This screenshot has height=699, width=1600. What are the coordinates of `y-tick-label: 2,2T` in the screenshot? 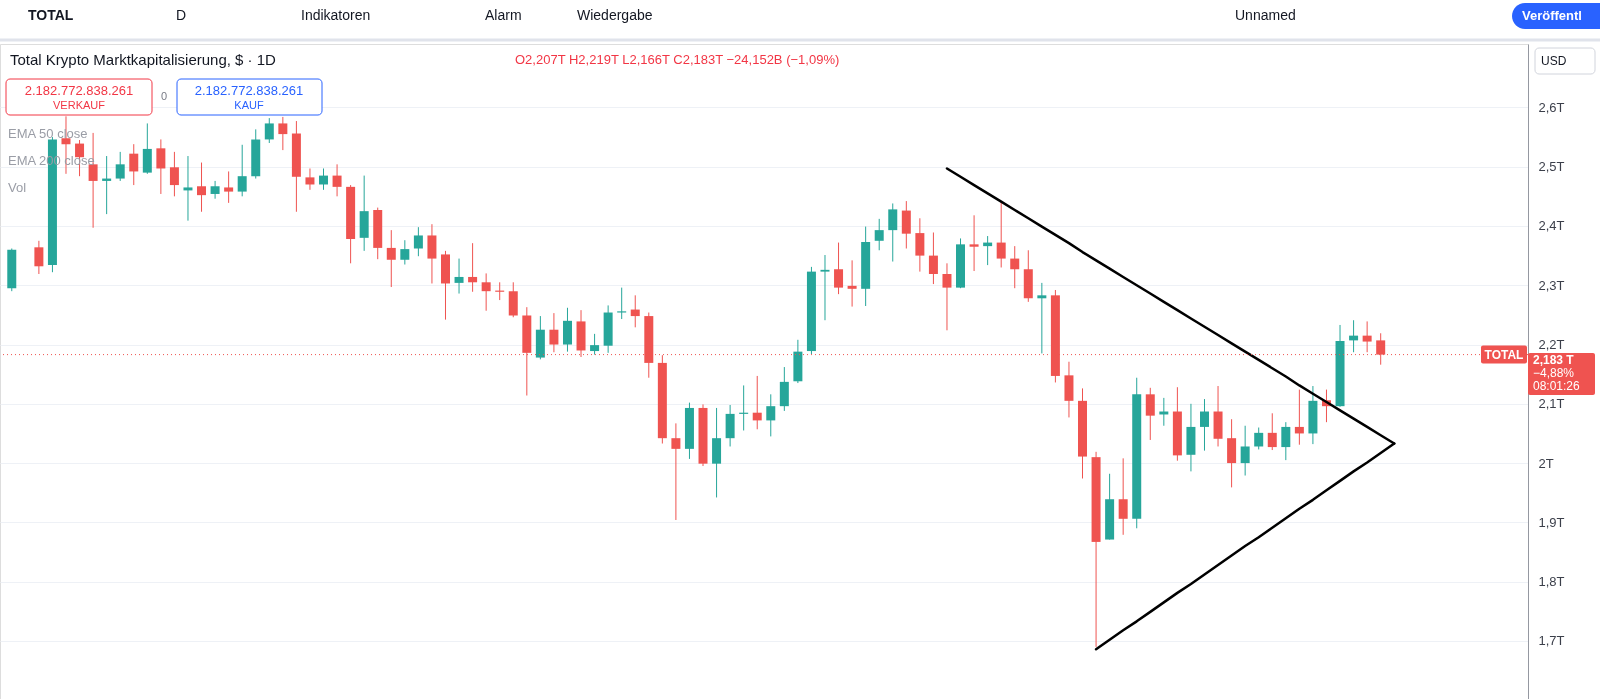 It's located at (1551, 345).